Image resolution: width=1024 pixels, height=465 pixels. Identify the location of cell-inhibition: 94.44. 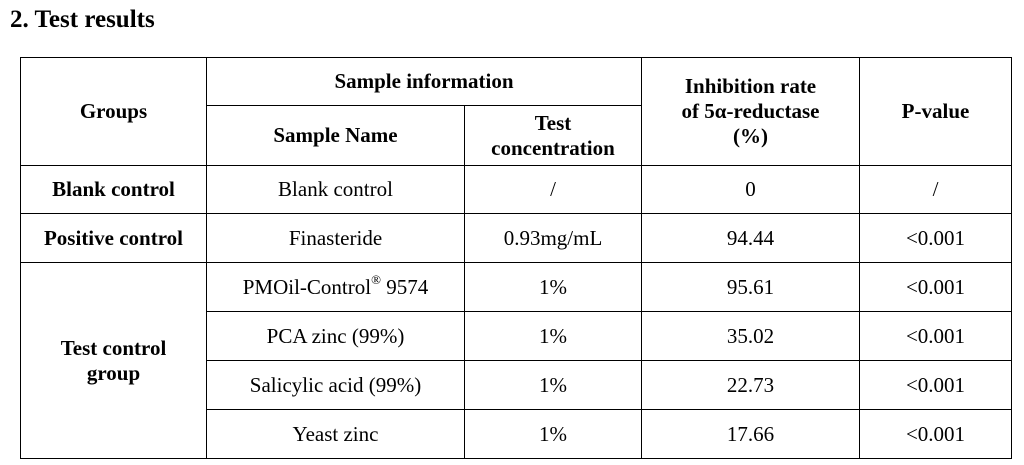
(750, 238).